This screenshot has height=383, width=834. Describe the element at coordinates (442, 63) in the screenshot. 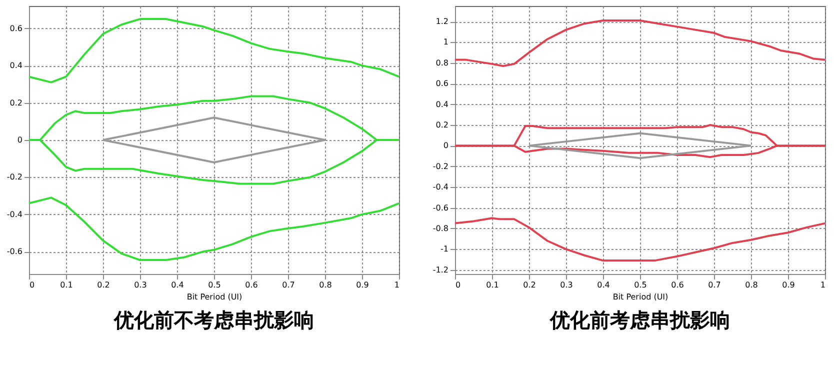

I see `y-tick-label: 0.8` at that location.